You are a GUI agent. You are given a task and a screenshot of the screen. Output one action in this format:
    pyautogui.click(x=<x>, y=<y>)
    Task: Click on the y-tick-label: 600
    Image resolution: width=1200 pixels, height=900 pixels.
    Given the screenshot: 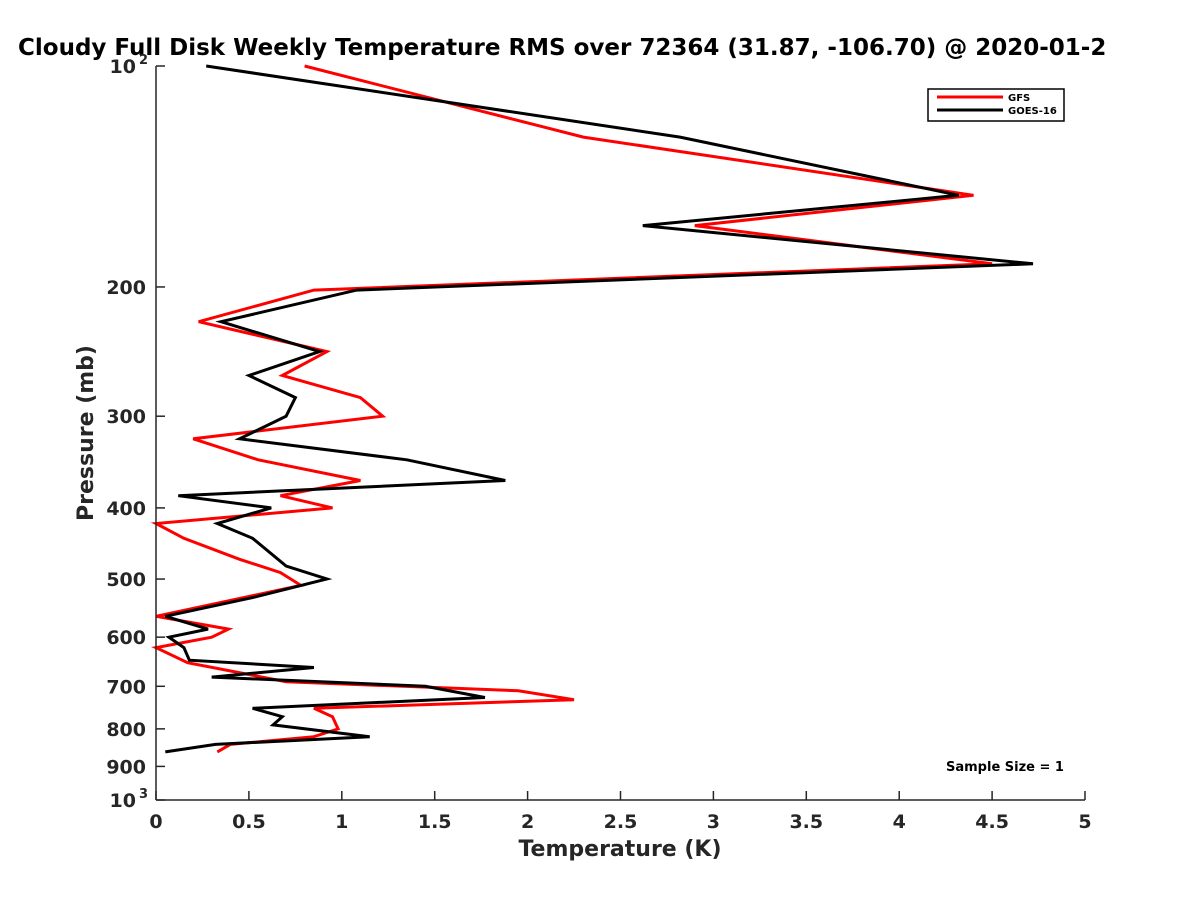 What is the action you would take?
    pyautogui.click(x=126, y=638)
    